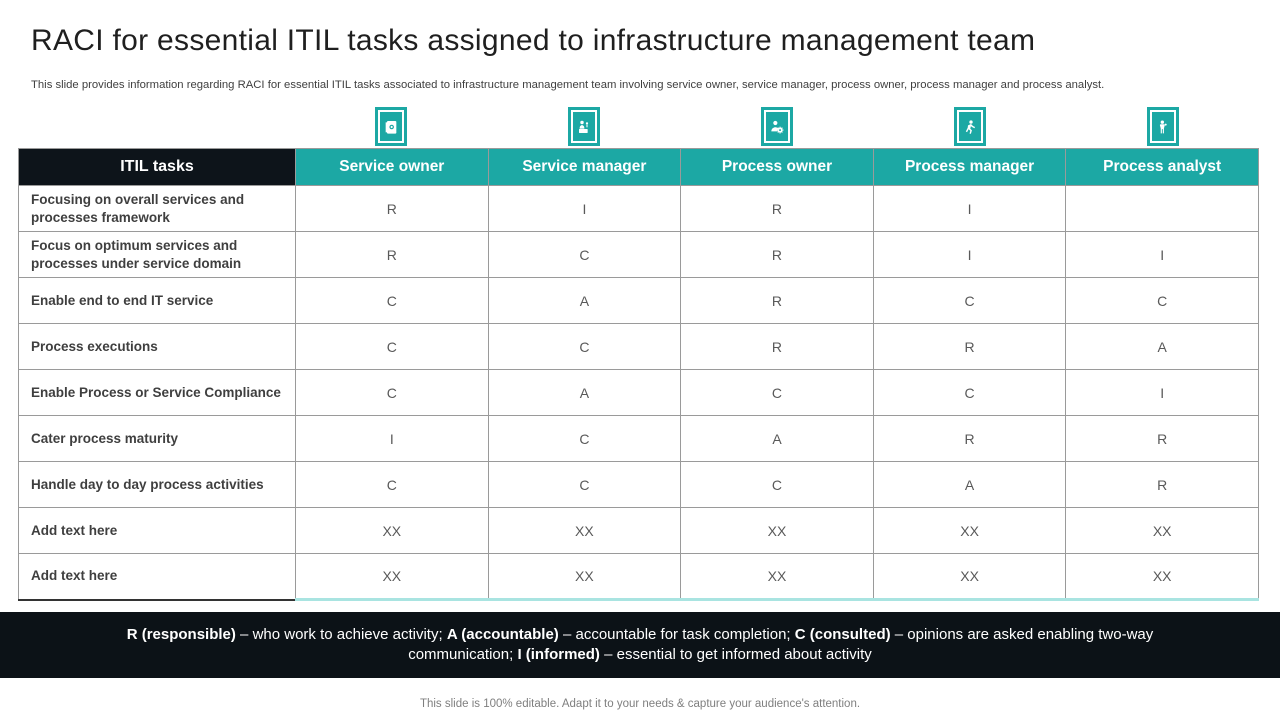 This screenshot has width=1280, height=720. I want to click on legend-definition: – accountable for task completion;, so click(676, 634).